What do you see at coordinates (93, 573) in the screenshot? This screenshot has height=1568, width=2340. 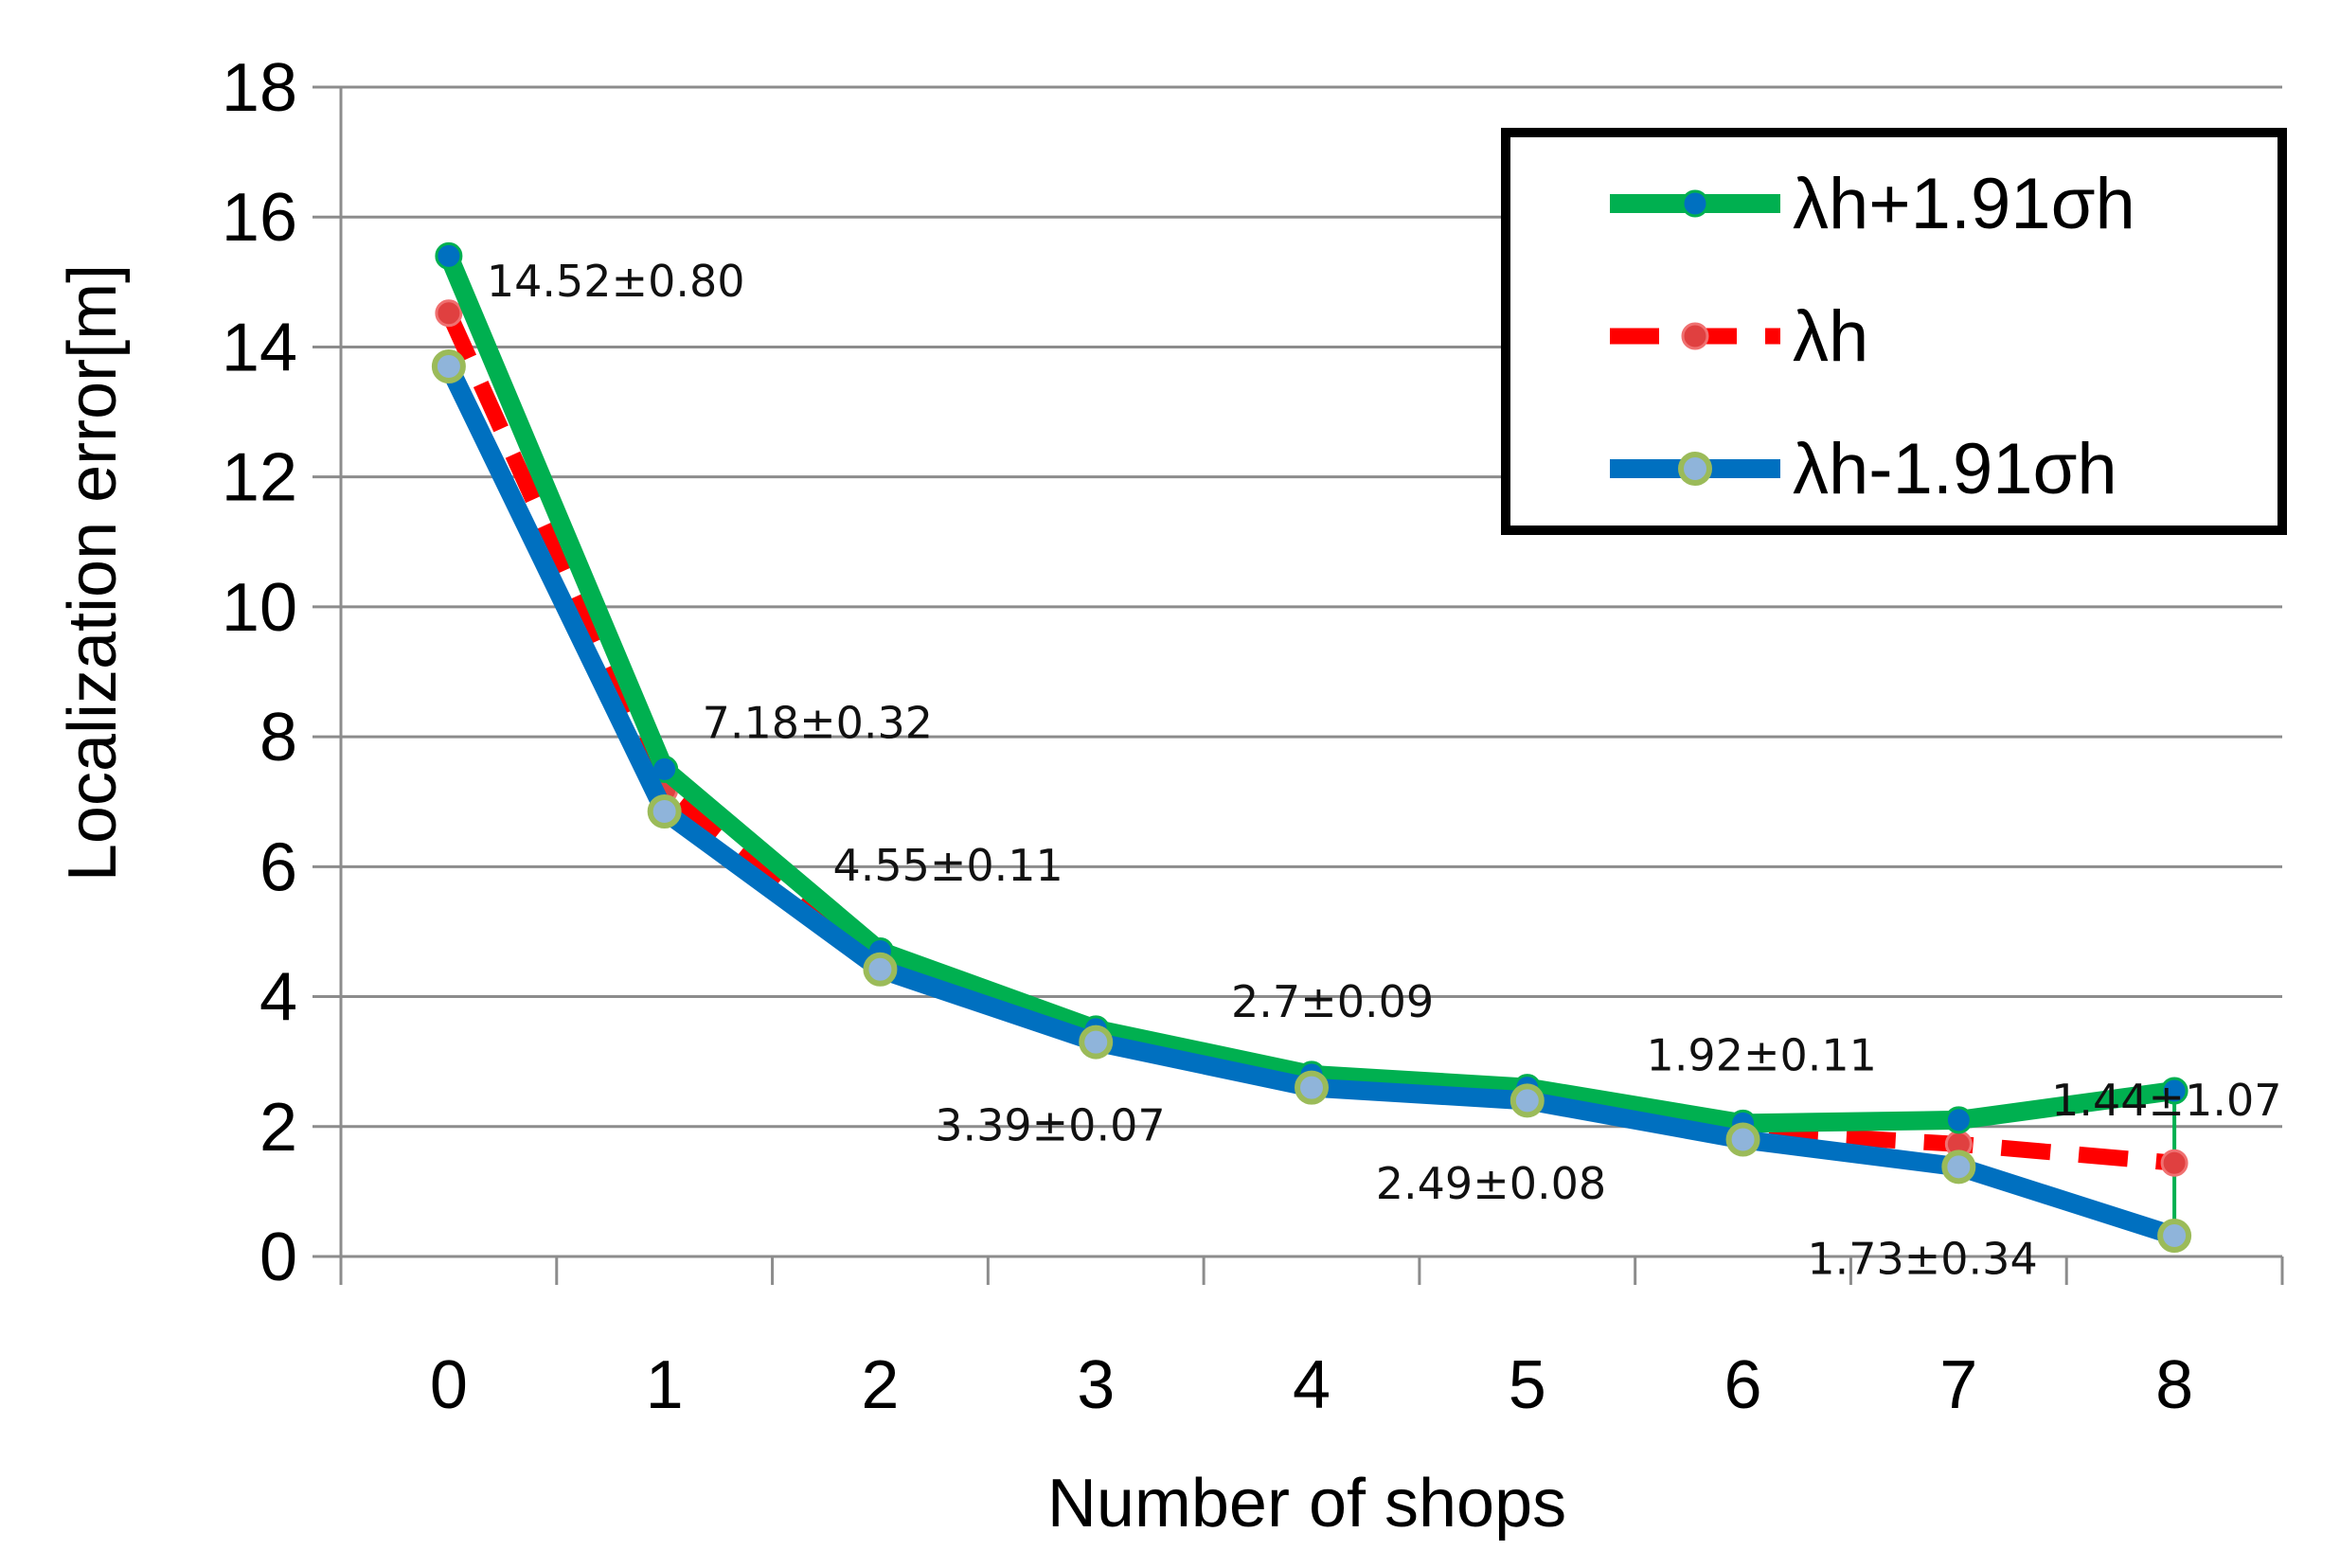 I see `y-axis-title: Localization error[m]` at bounding box center [93, 573].